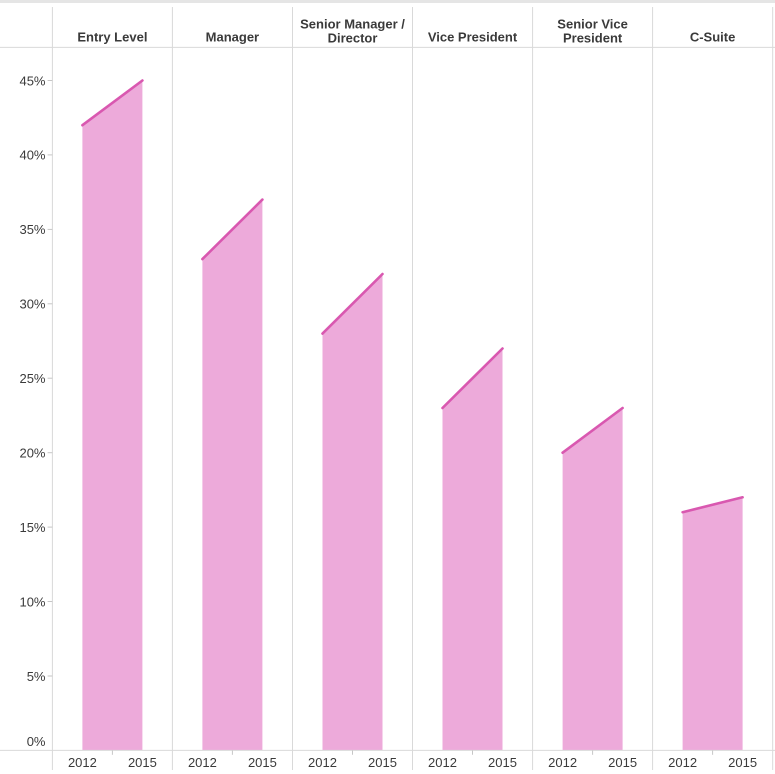 This screenshot has height=774, width=775. I want to click on svg-text: 30%, so click(32, 304).